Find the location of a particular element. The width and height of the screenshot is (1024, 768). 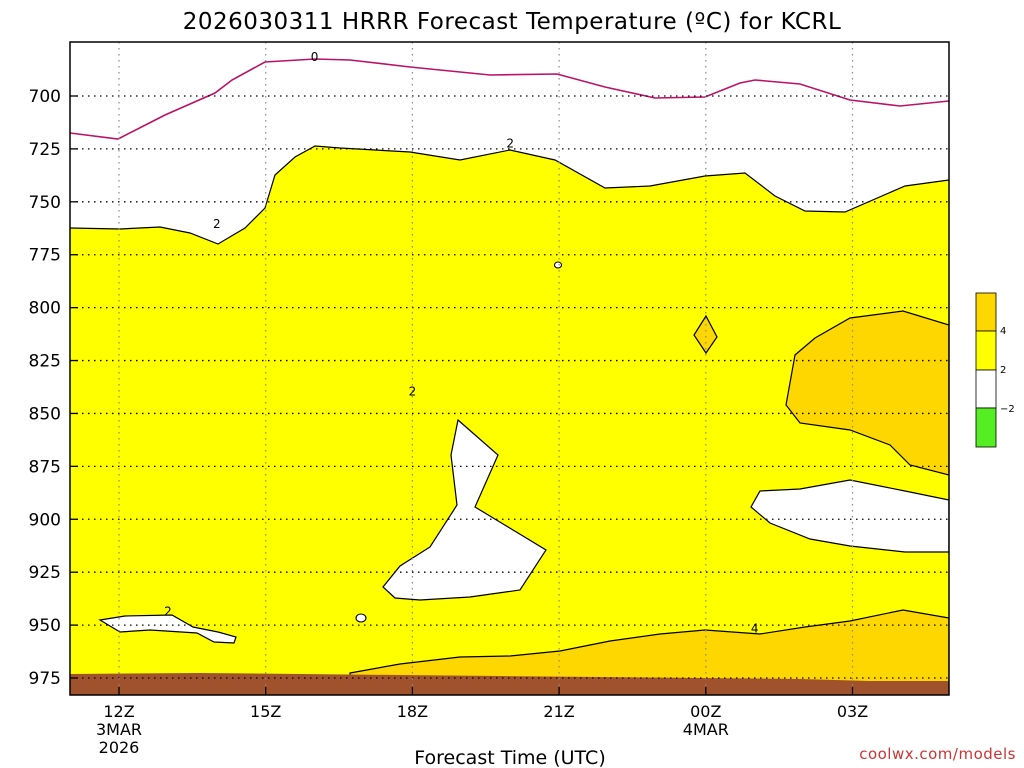

y-tick-label: 925 is located at coordinates (45, 573).